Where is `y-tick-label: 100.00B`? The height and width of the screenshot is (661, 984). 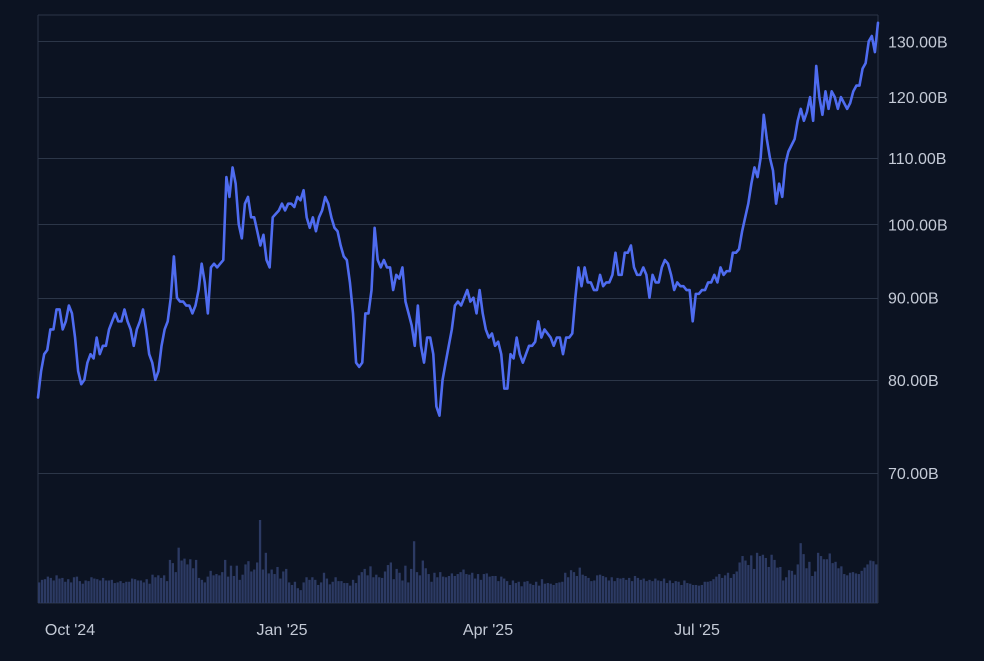 y-tick-label: 100.00B is located at coordinates (918, 225).